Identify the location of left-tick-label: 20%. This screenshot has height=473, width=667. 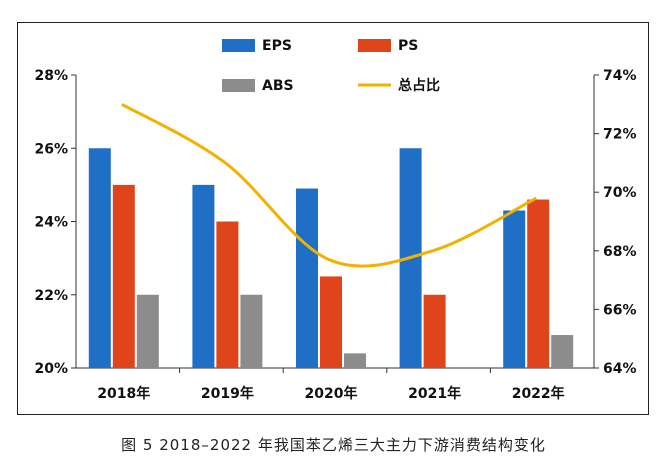
(51, 369).